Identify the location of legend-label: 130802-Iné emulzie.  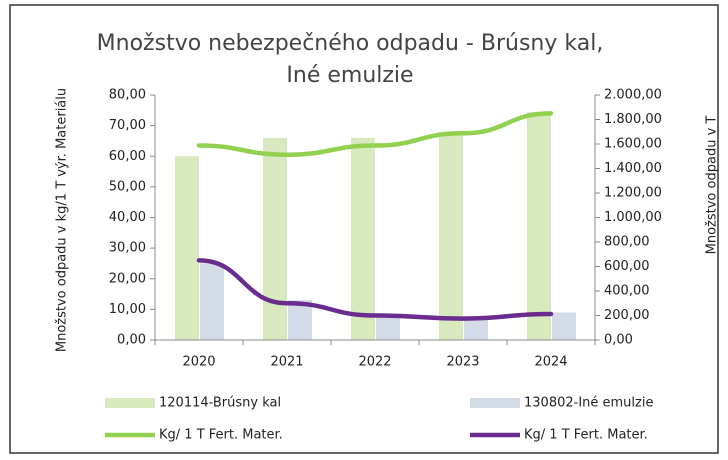
(588, 403).